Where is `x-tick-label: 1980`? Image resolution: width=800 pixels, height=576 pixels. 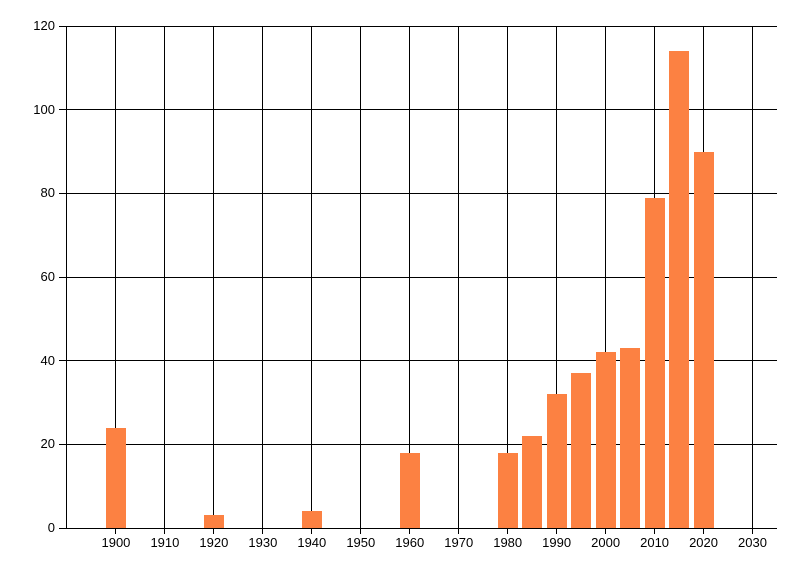 x-tick-label: 1980 is located at coordinates (508, 542).